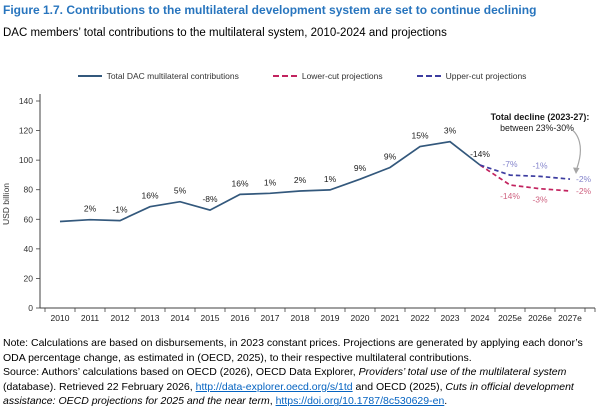 Image resolution: width=604 pixels, height=414 pixels. Describe the element at coordinates (360, 401) in the screenshot. I see `note-link: https://doi.org/10.1787/8c530629-en` at that location.